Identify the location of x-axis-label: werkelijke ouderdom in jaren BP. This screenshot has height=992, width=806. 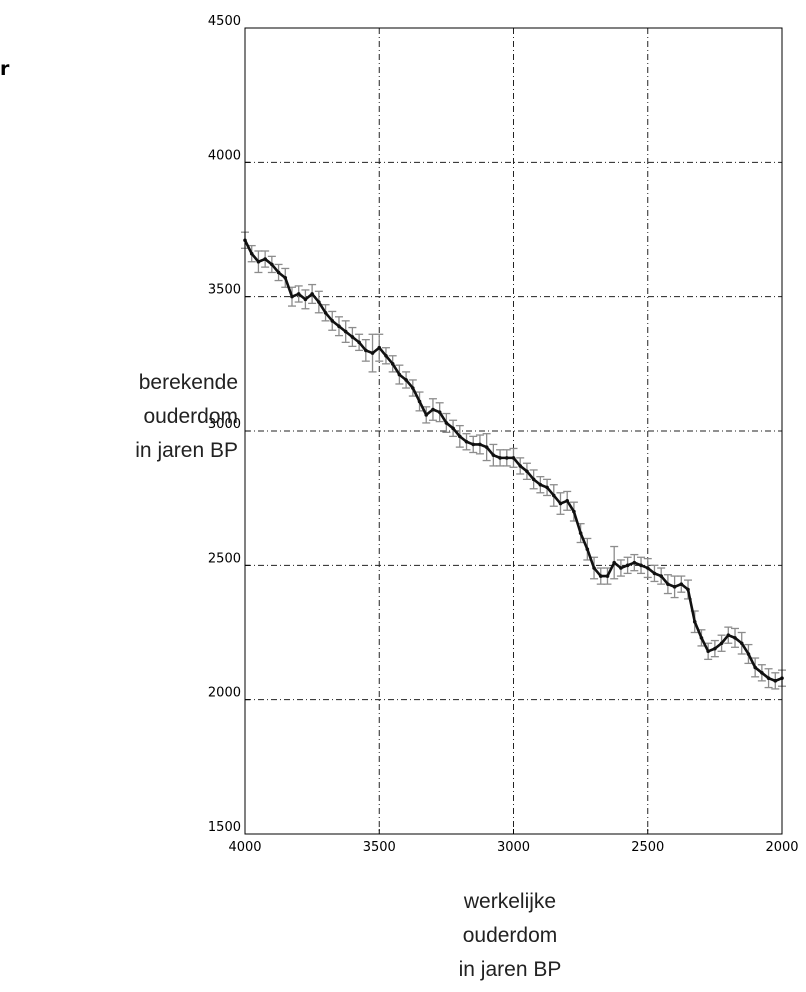
(510, 936).